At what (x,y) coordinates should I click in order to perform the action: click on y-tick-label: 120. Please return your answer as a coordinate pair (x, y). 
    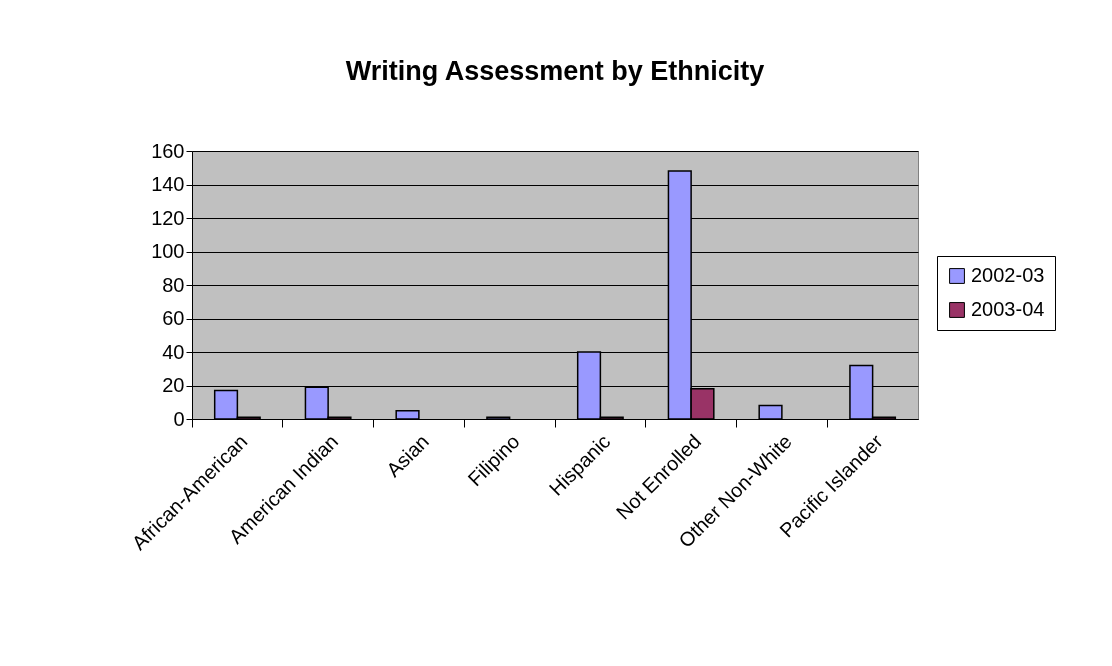
    Looking at the image, I should click on (168, 217).